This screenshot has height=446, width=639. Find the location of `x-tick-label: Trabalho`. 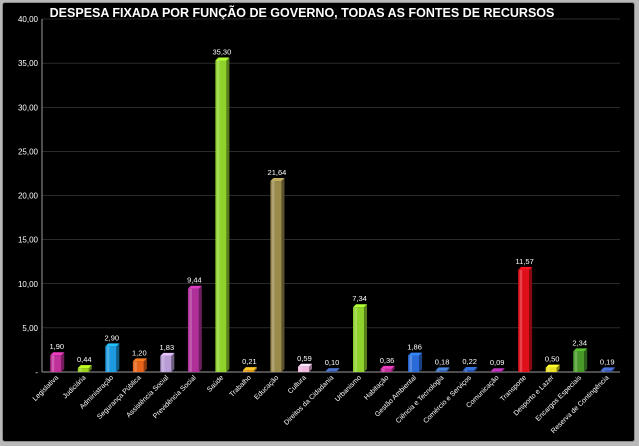

x-tick-label: Trabalho is located at coordinates (241, 386).